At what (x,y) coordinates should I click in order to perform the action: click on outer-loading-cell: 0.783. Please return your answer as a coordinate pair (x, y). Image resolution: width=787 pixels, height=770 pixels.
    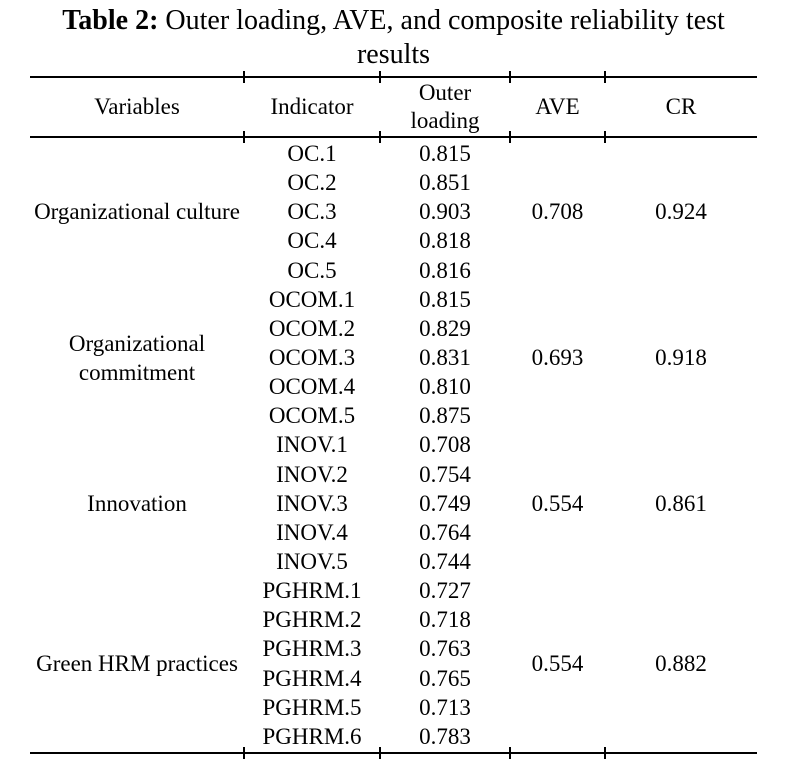
    Looking at the image, I should click on (445, 736).